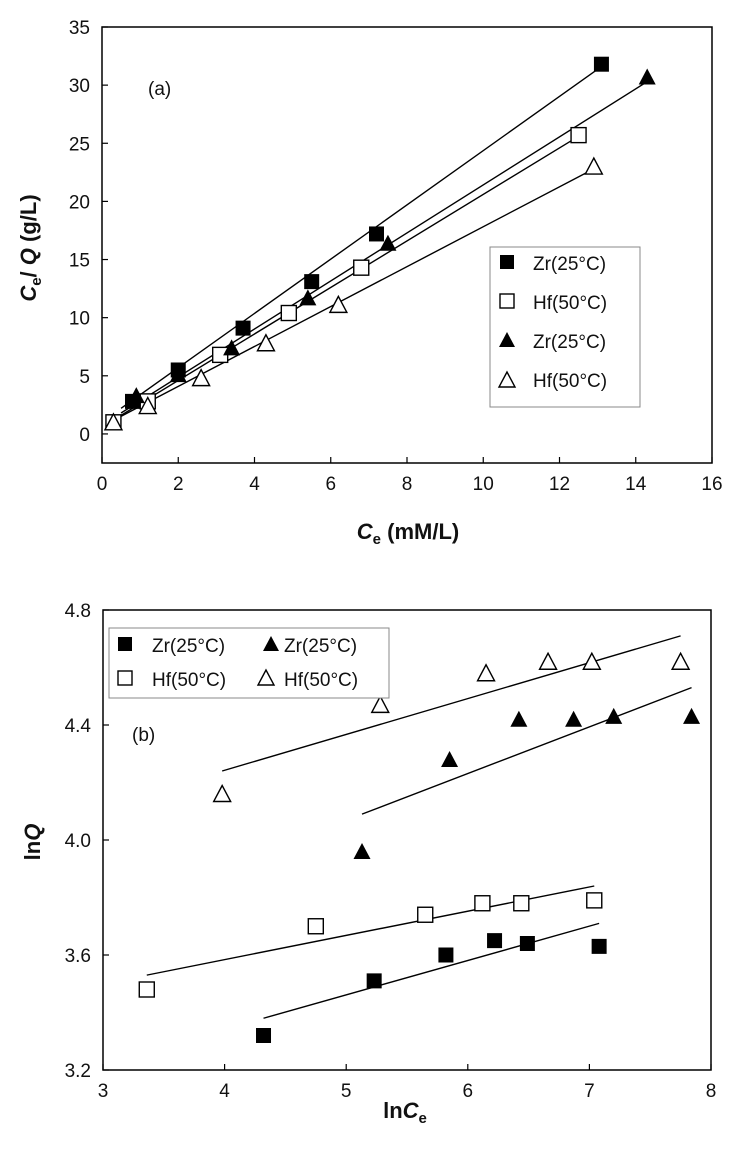 This screenshot has height=1152, width=742. Describe the element at coordinates (78, 1071) in the screenshot. I see `y-tick-label: 3.2` at that location.